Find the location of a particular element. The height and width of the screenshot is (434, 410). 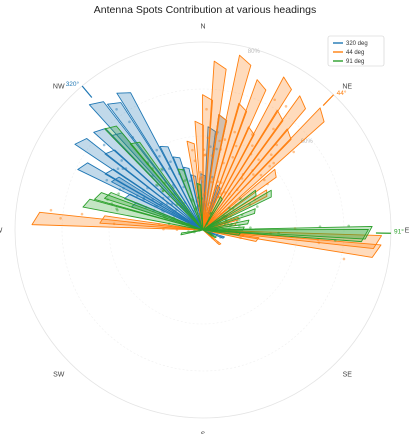

heading-label: 44° is located at coordinates (342, 93).